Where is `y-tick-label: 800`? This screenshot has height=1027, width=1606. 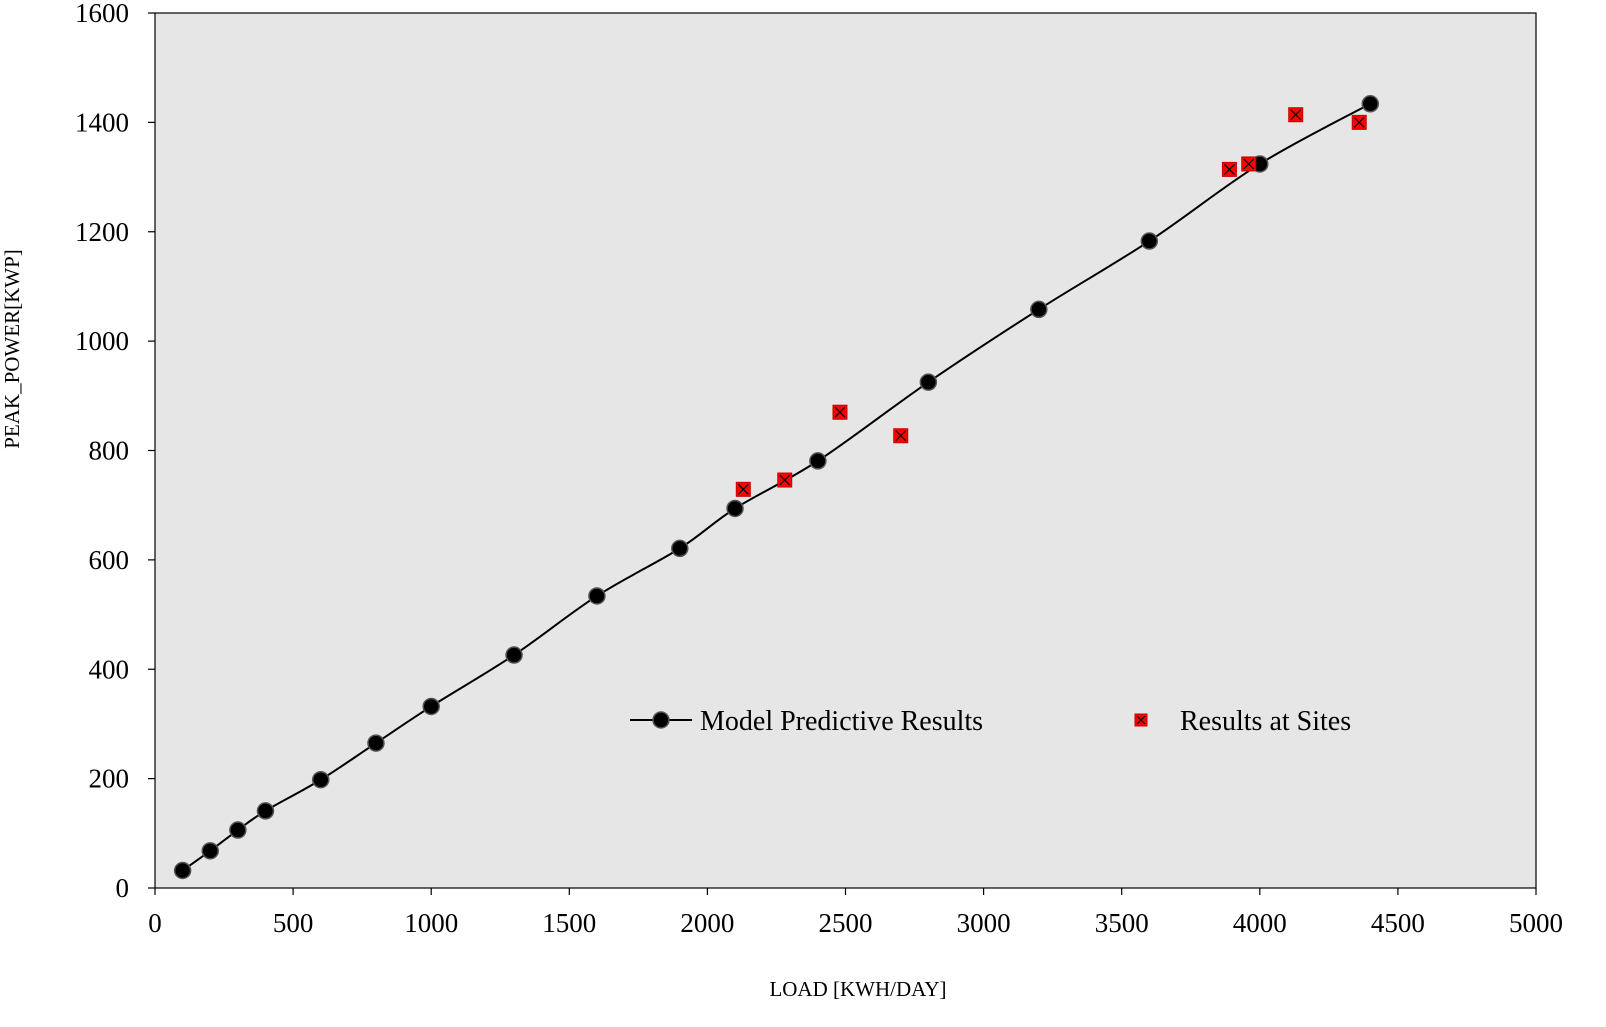 y-tick-label: 800 is located at coordinates (109, 451).